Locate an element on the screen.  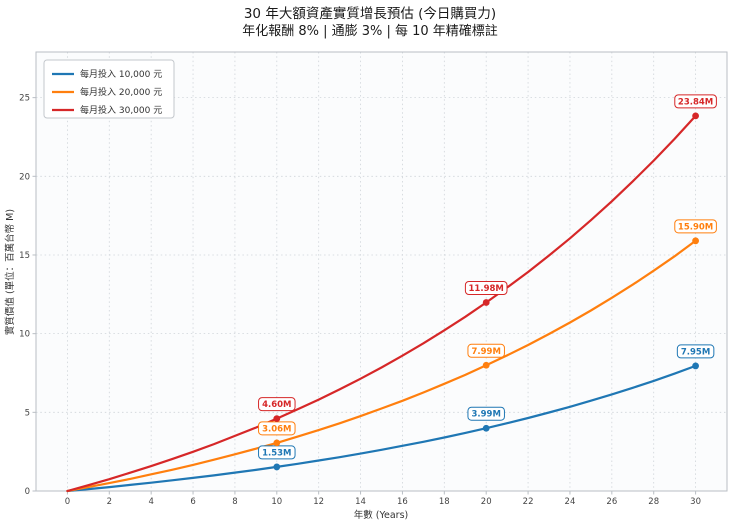
y-tick-label: 10 is located at coordinates (24, 335).